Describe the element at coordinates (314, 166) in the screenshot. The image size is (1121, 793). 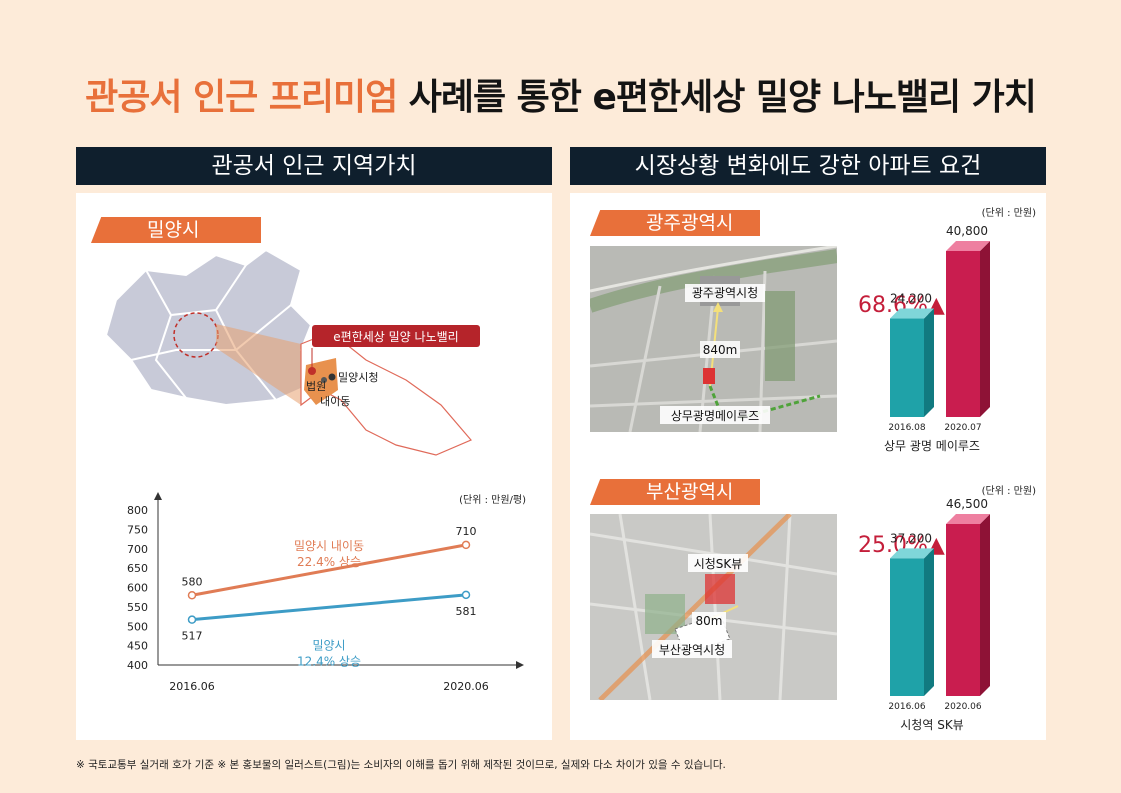
I see `left-panel-header: 관공서 인근 지역가치` at that location.